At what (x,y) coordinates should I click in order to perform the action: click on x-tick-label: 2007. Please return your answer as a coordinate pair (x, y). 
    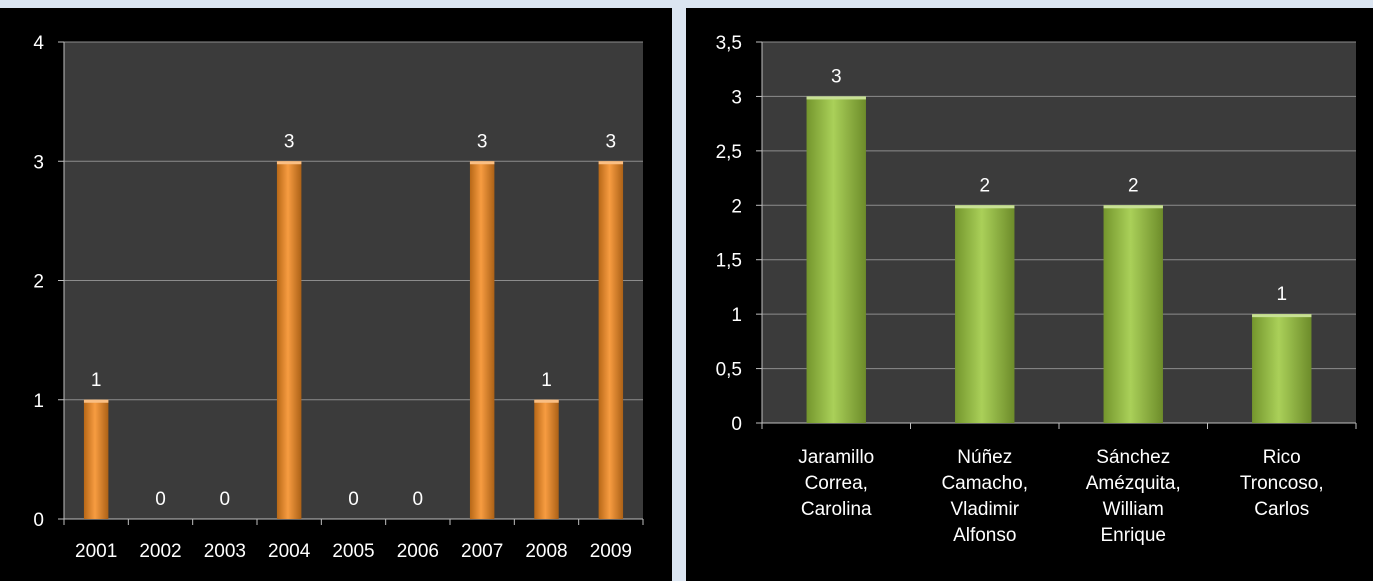
    Looking at the image, I should click on (482, 551).